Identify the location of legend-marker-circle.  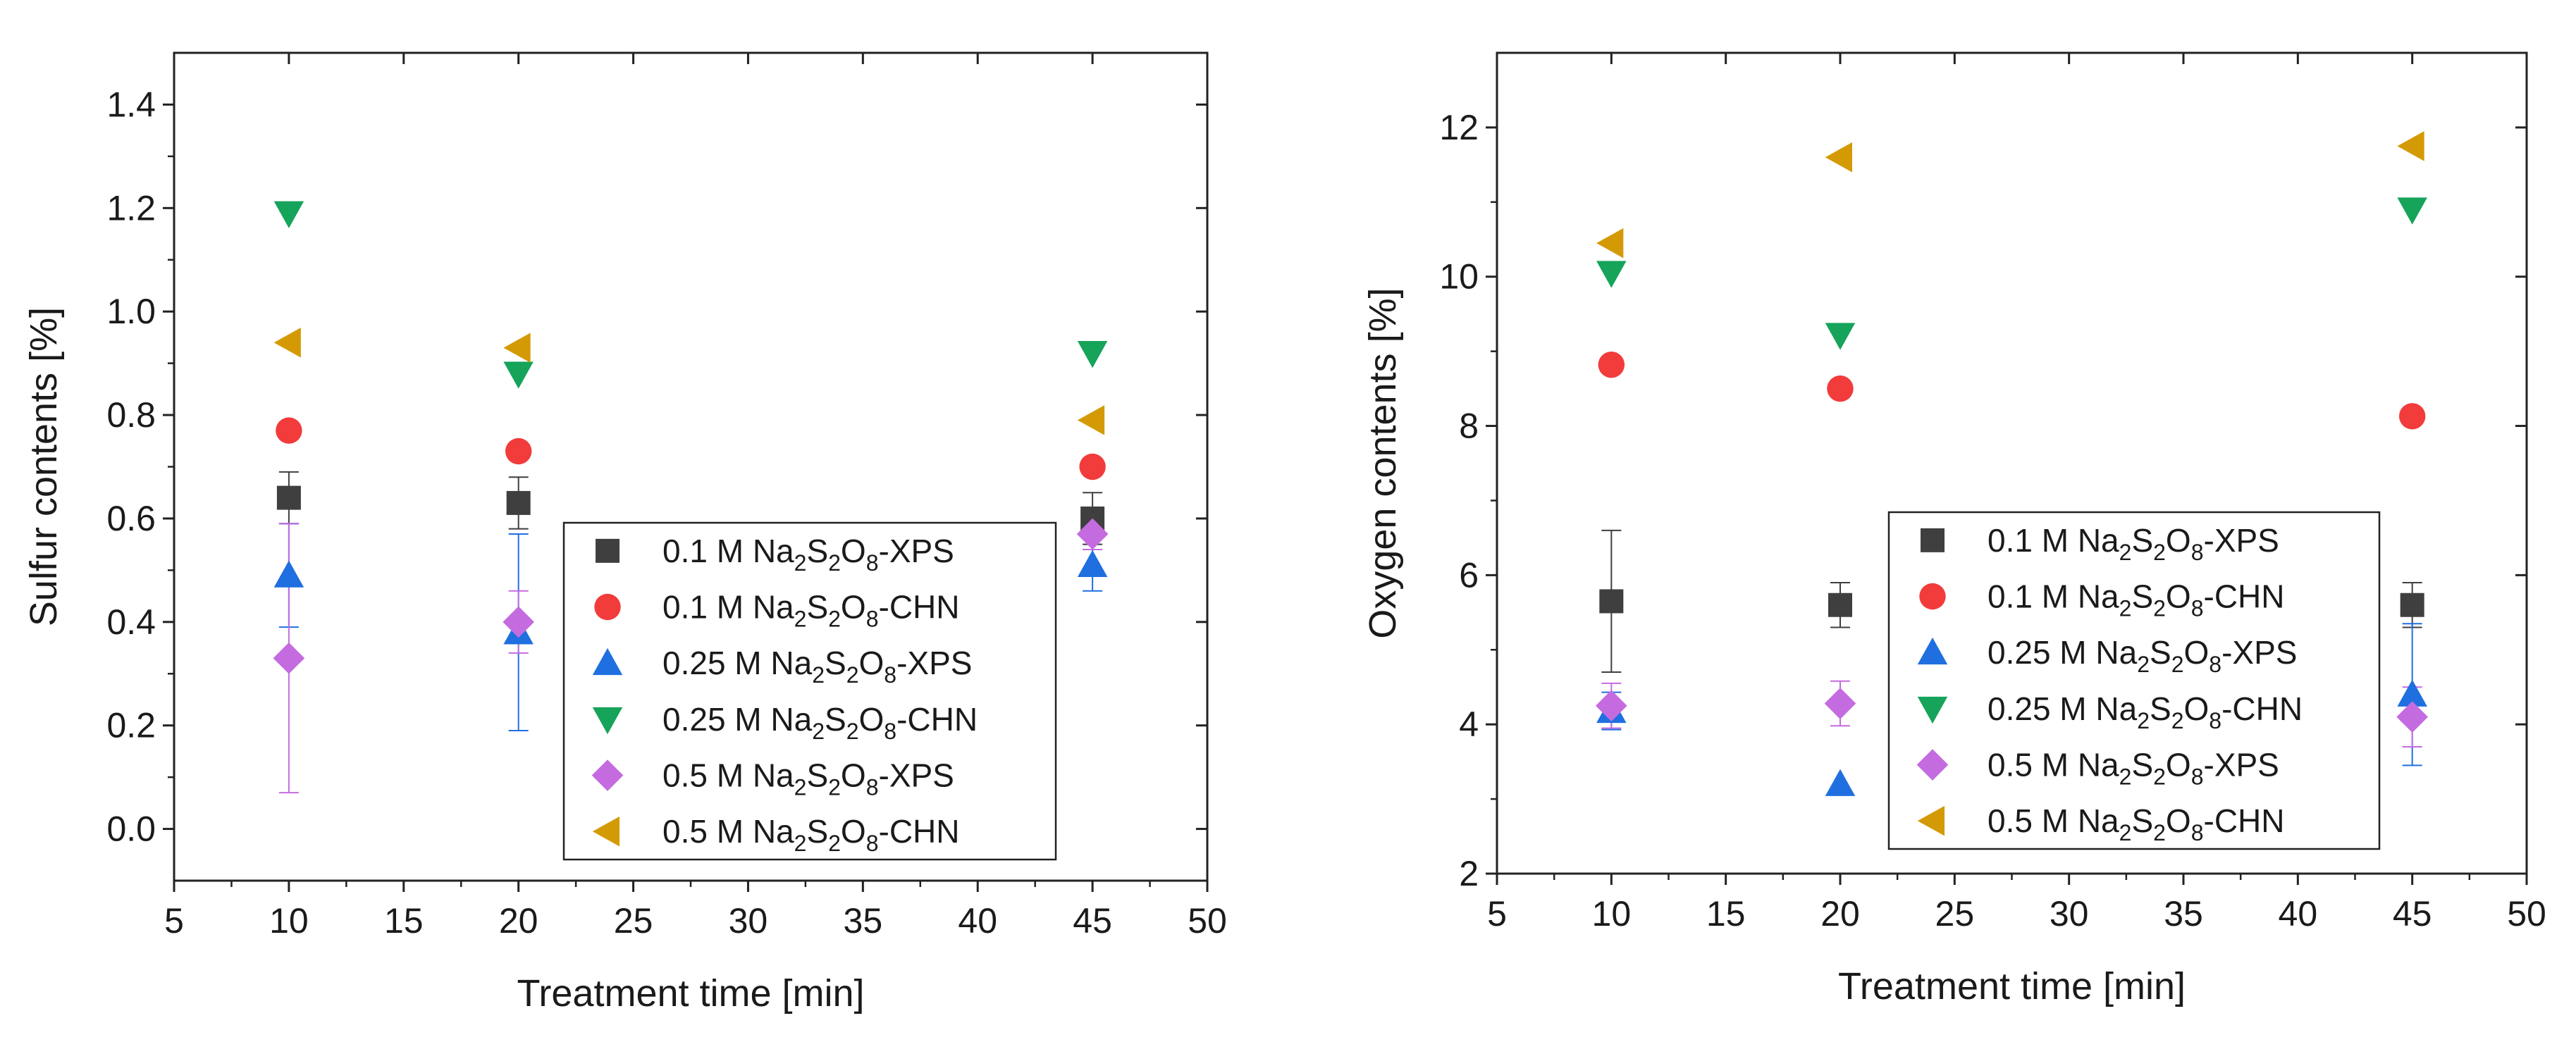
(607, 607).